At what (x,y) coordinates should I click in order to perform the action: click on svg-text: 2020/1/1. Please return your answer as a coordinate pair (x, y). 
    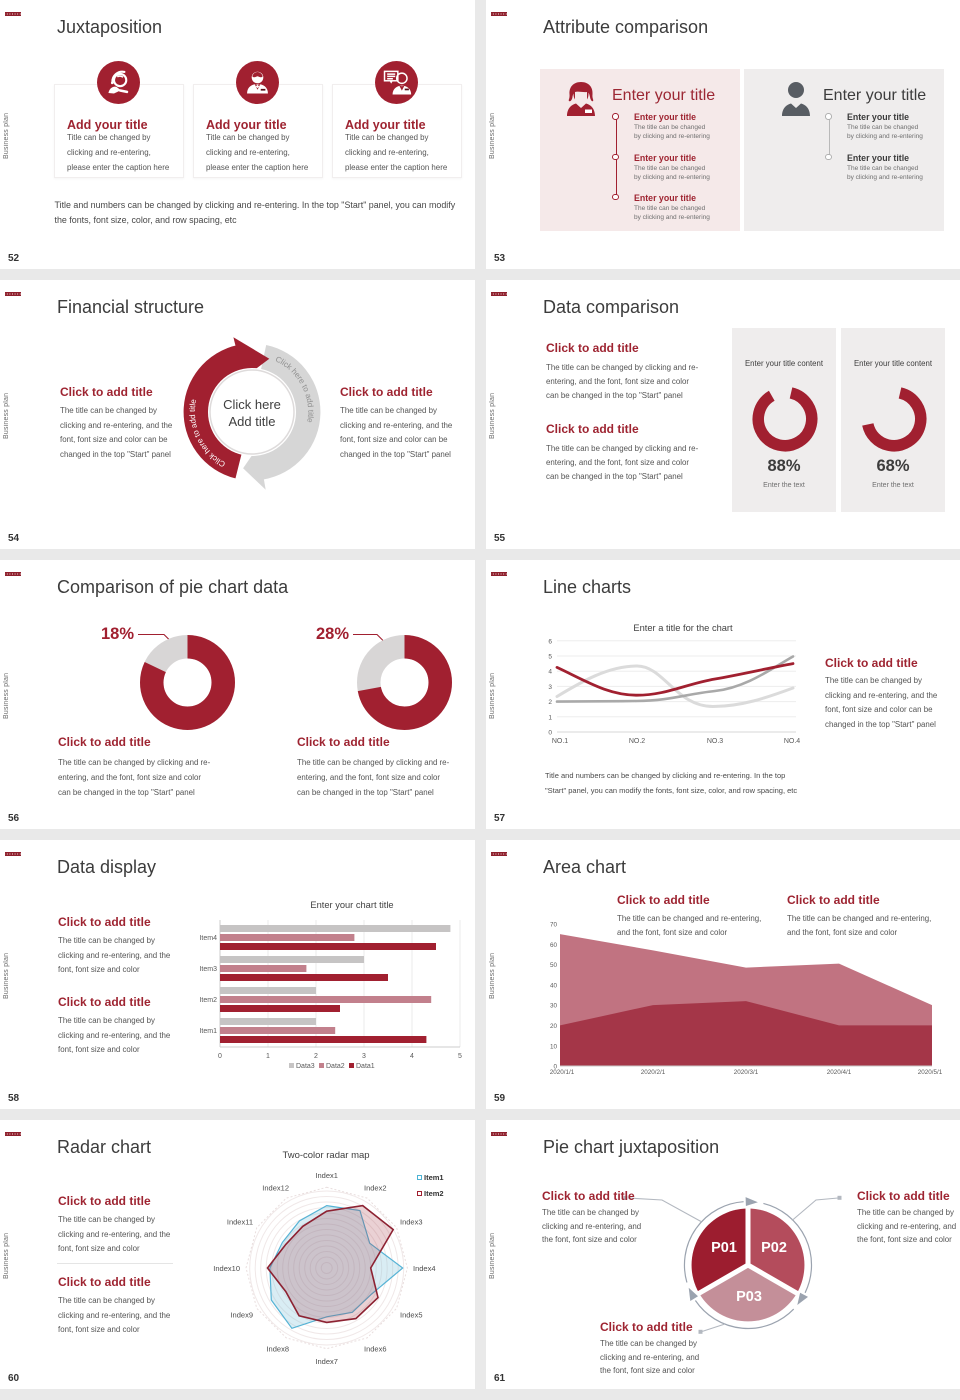
    Looking at the image, I should click on (562, 1072).